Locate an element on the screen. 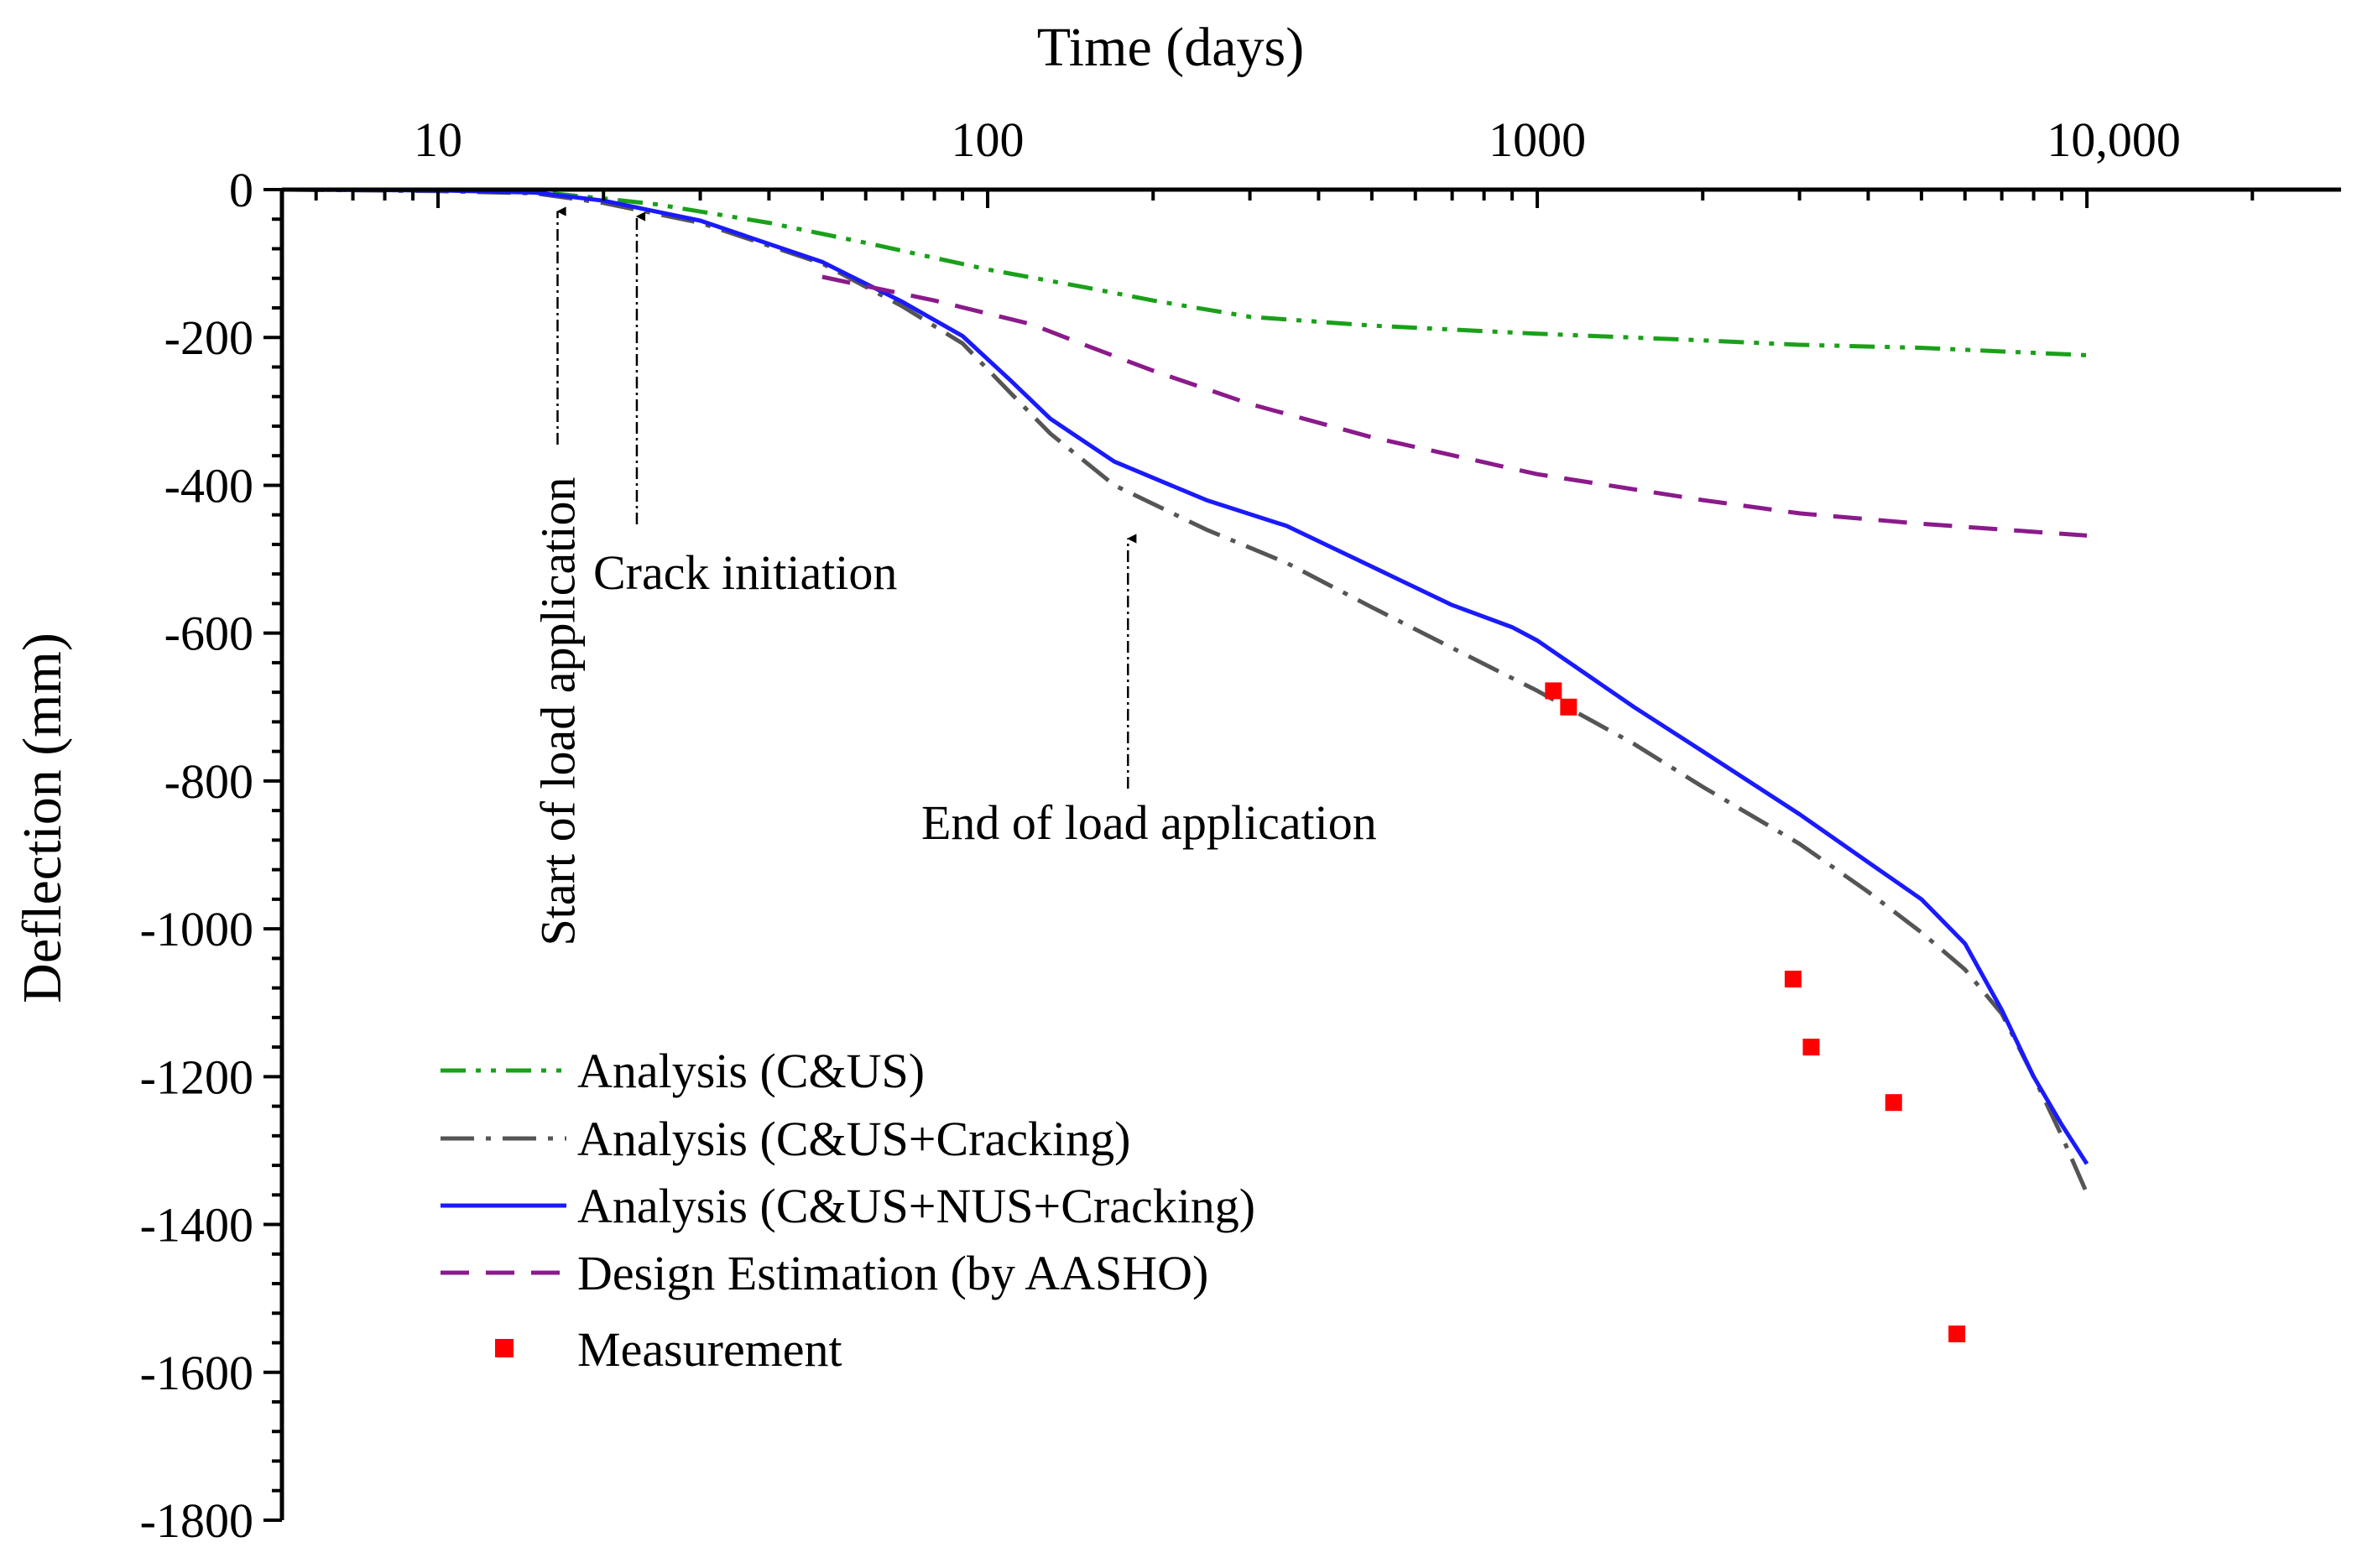 This screenshot has width=2357, height=1568. end-load-label: End of load application is located at coordinates (1149, 823).